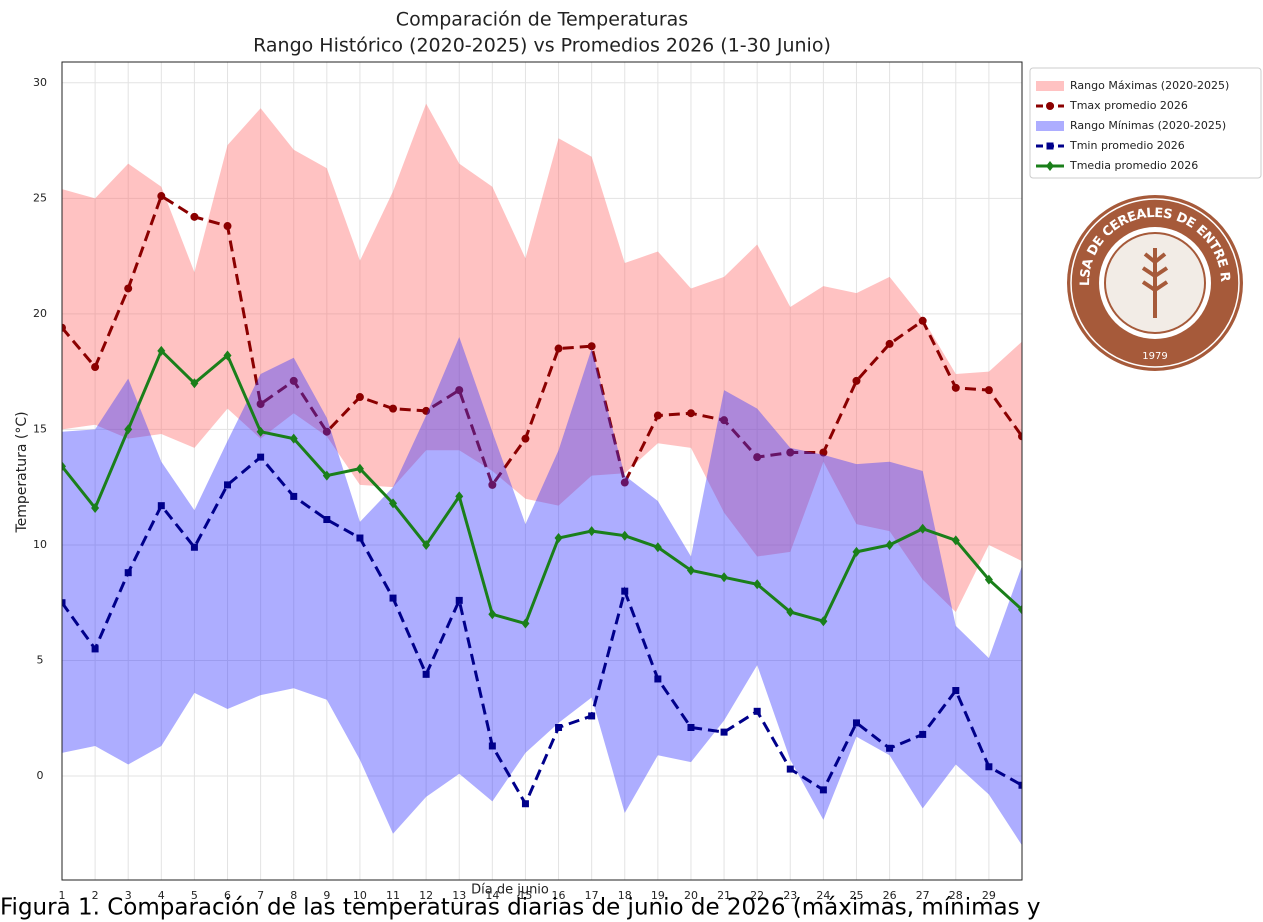  What do you see at coordinates (260, 895) in the screenshot?
I see `x-tick-label: 7` at bounding box center [260, 895].